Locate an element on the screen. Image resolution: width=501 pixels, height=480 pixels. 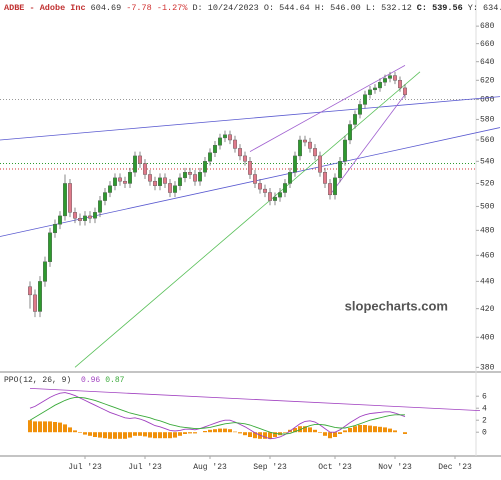
y-tick-label: 600 is located at coordinates (487, 100).